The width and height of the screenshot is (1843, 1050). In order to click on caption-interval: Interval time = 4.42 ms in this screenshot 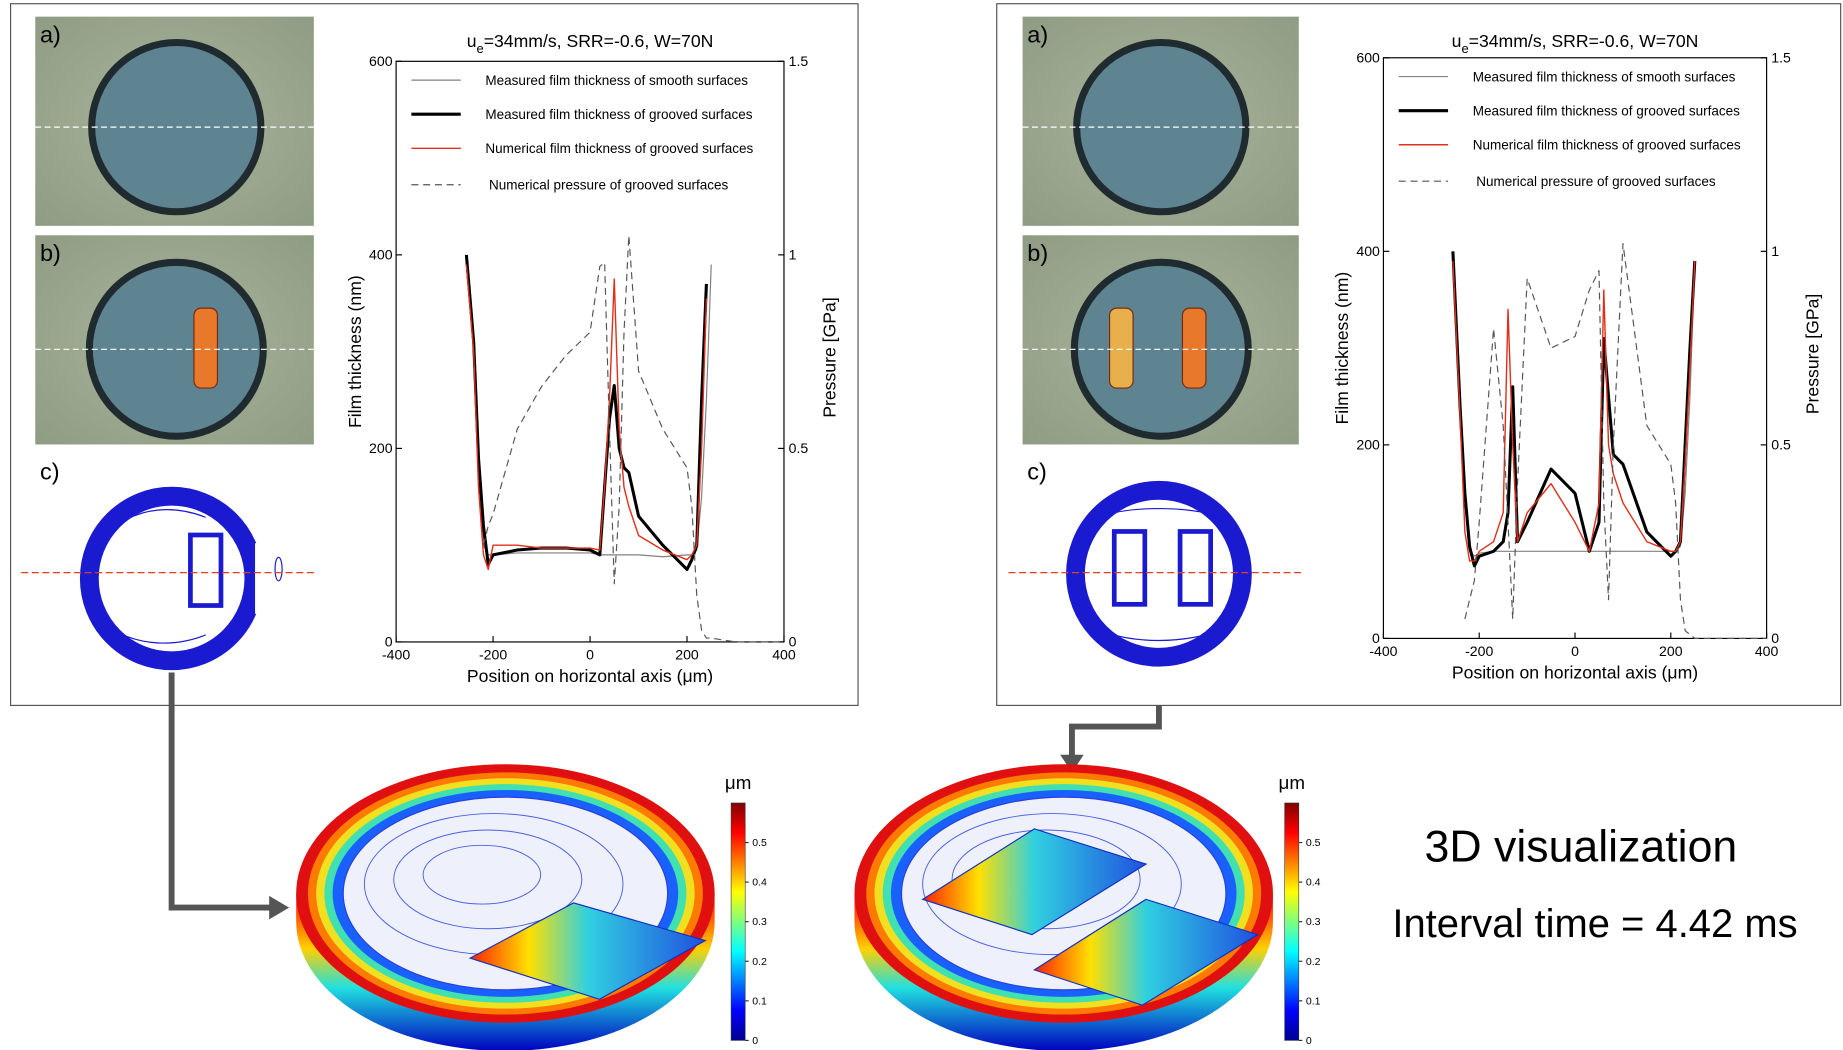, I will do `click(1594, 924)`.